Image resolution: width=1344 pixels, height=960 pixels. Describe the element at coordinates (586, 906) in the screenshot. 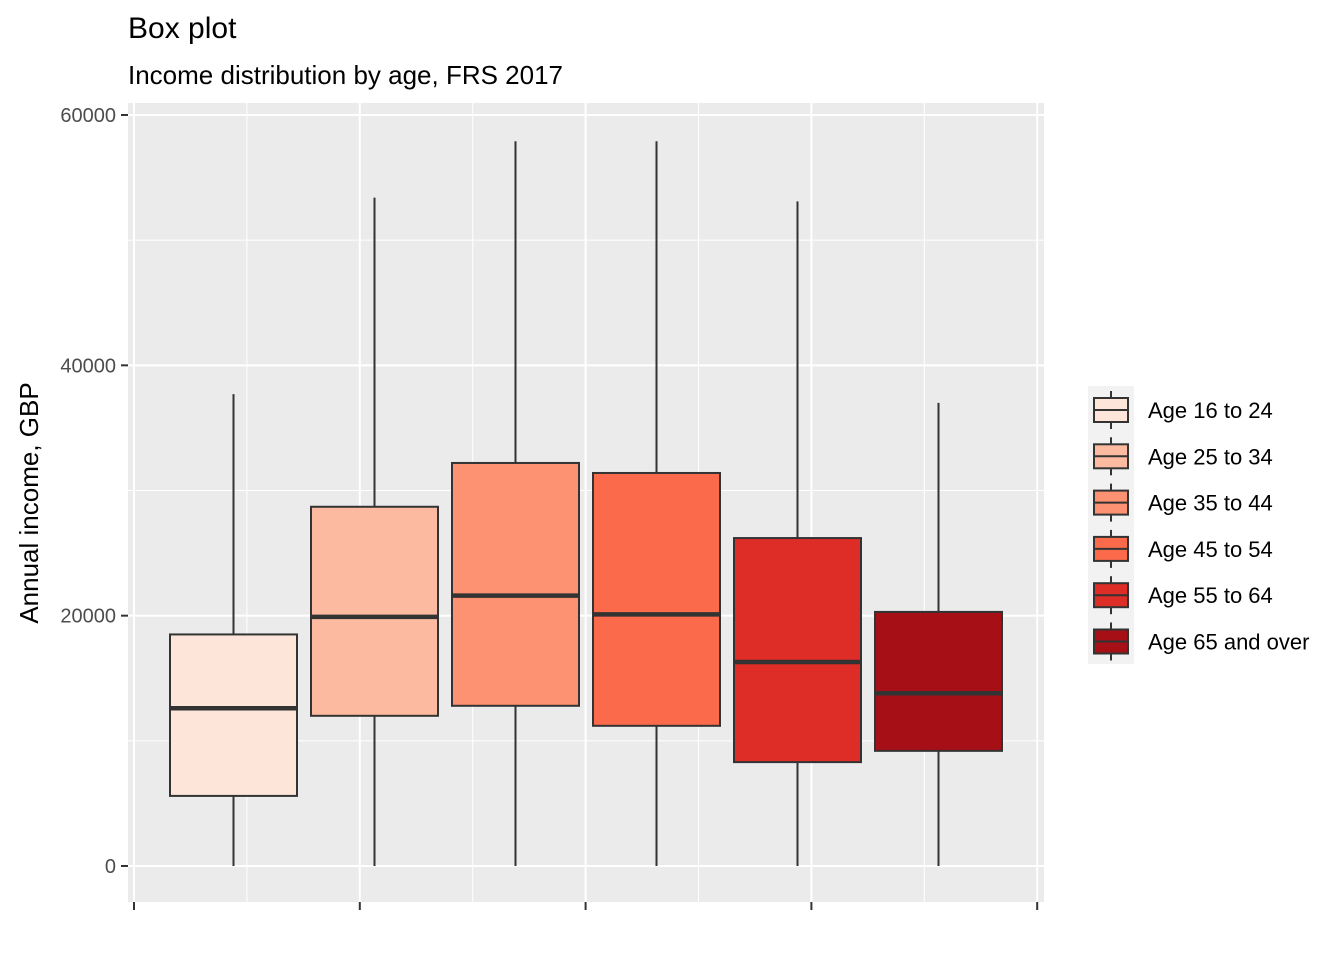

I see `x-axis` at that location.